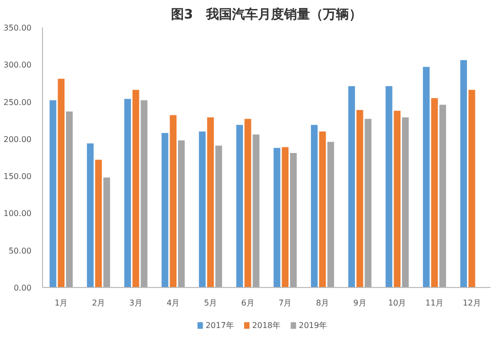 The height and width of the screenshot is (344, 500). I want to click on x-tick-label: 4月, so click(173, 303).